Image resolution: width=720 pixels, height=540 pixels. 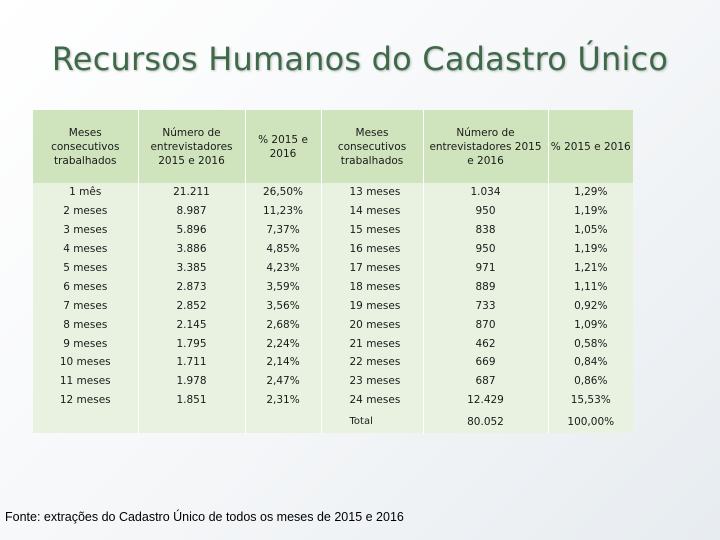 What do you see at coordinates (86, 249) in the screenshot?
I see `table-cell: 4 meses` at bounding box center [86, 249].